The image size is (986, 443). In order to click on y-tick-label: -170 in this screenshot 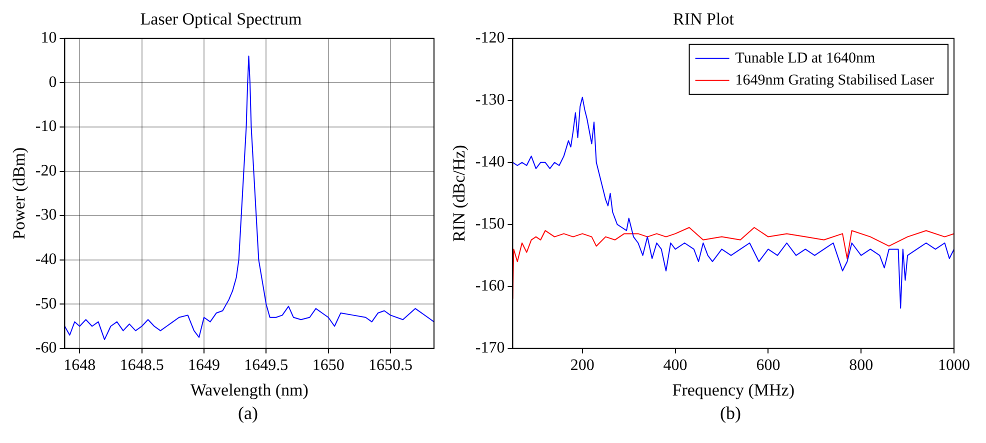, I will do `click(490, 348)`.